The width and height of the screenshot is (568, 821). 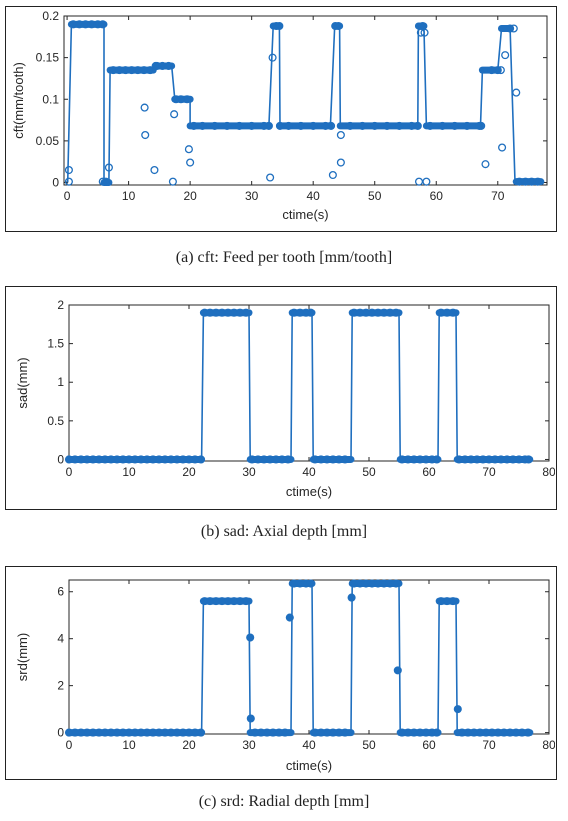 I want to click on srd-ytick-label: 4, so click(x=60, y=639).